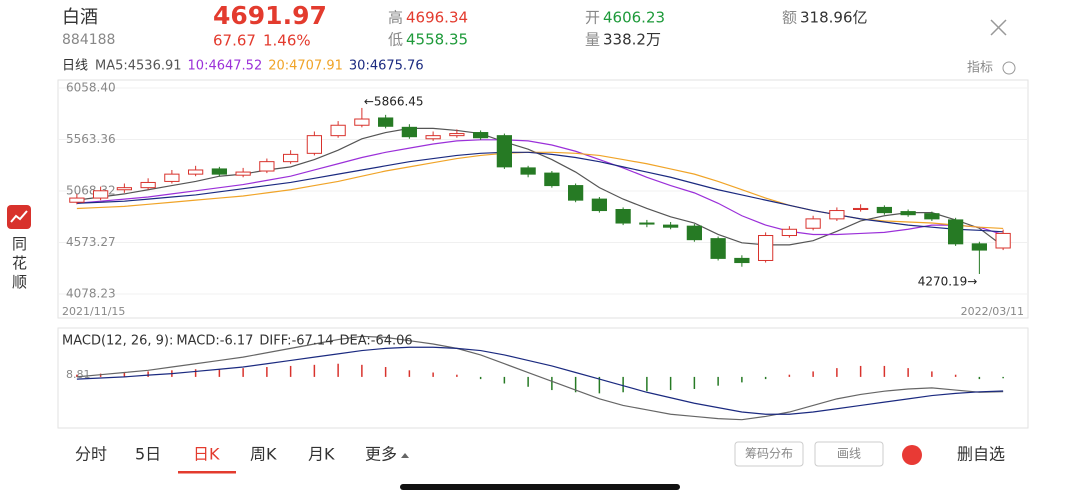 The height and width of the screenshot is (499, 1080). Describe the element at coordinates (769, 454) in the screenshot. I see `chip-button` at that location.